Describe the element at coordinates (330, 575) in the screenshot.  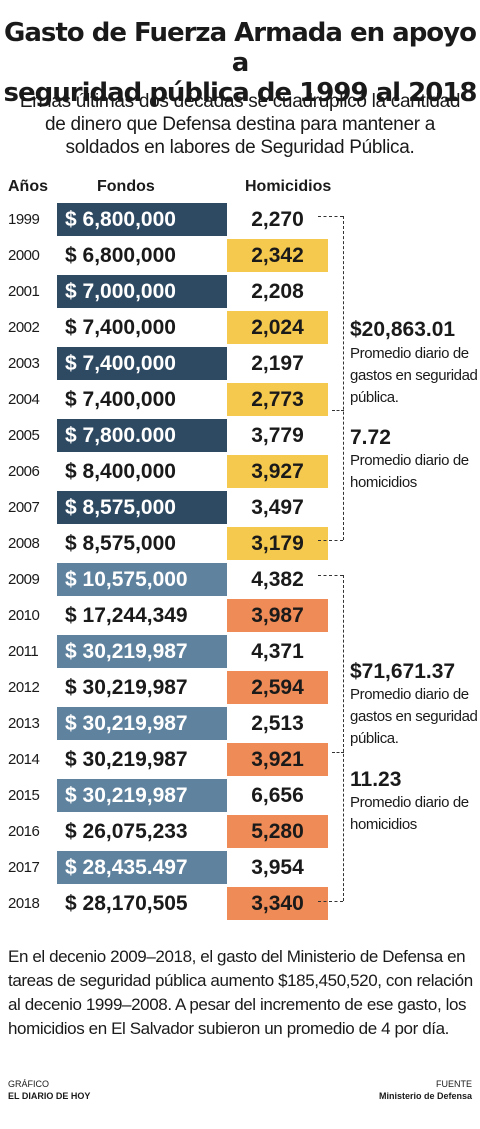
I see `bracket-2-top-tick` at that location.